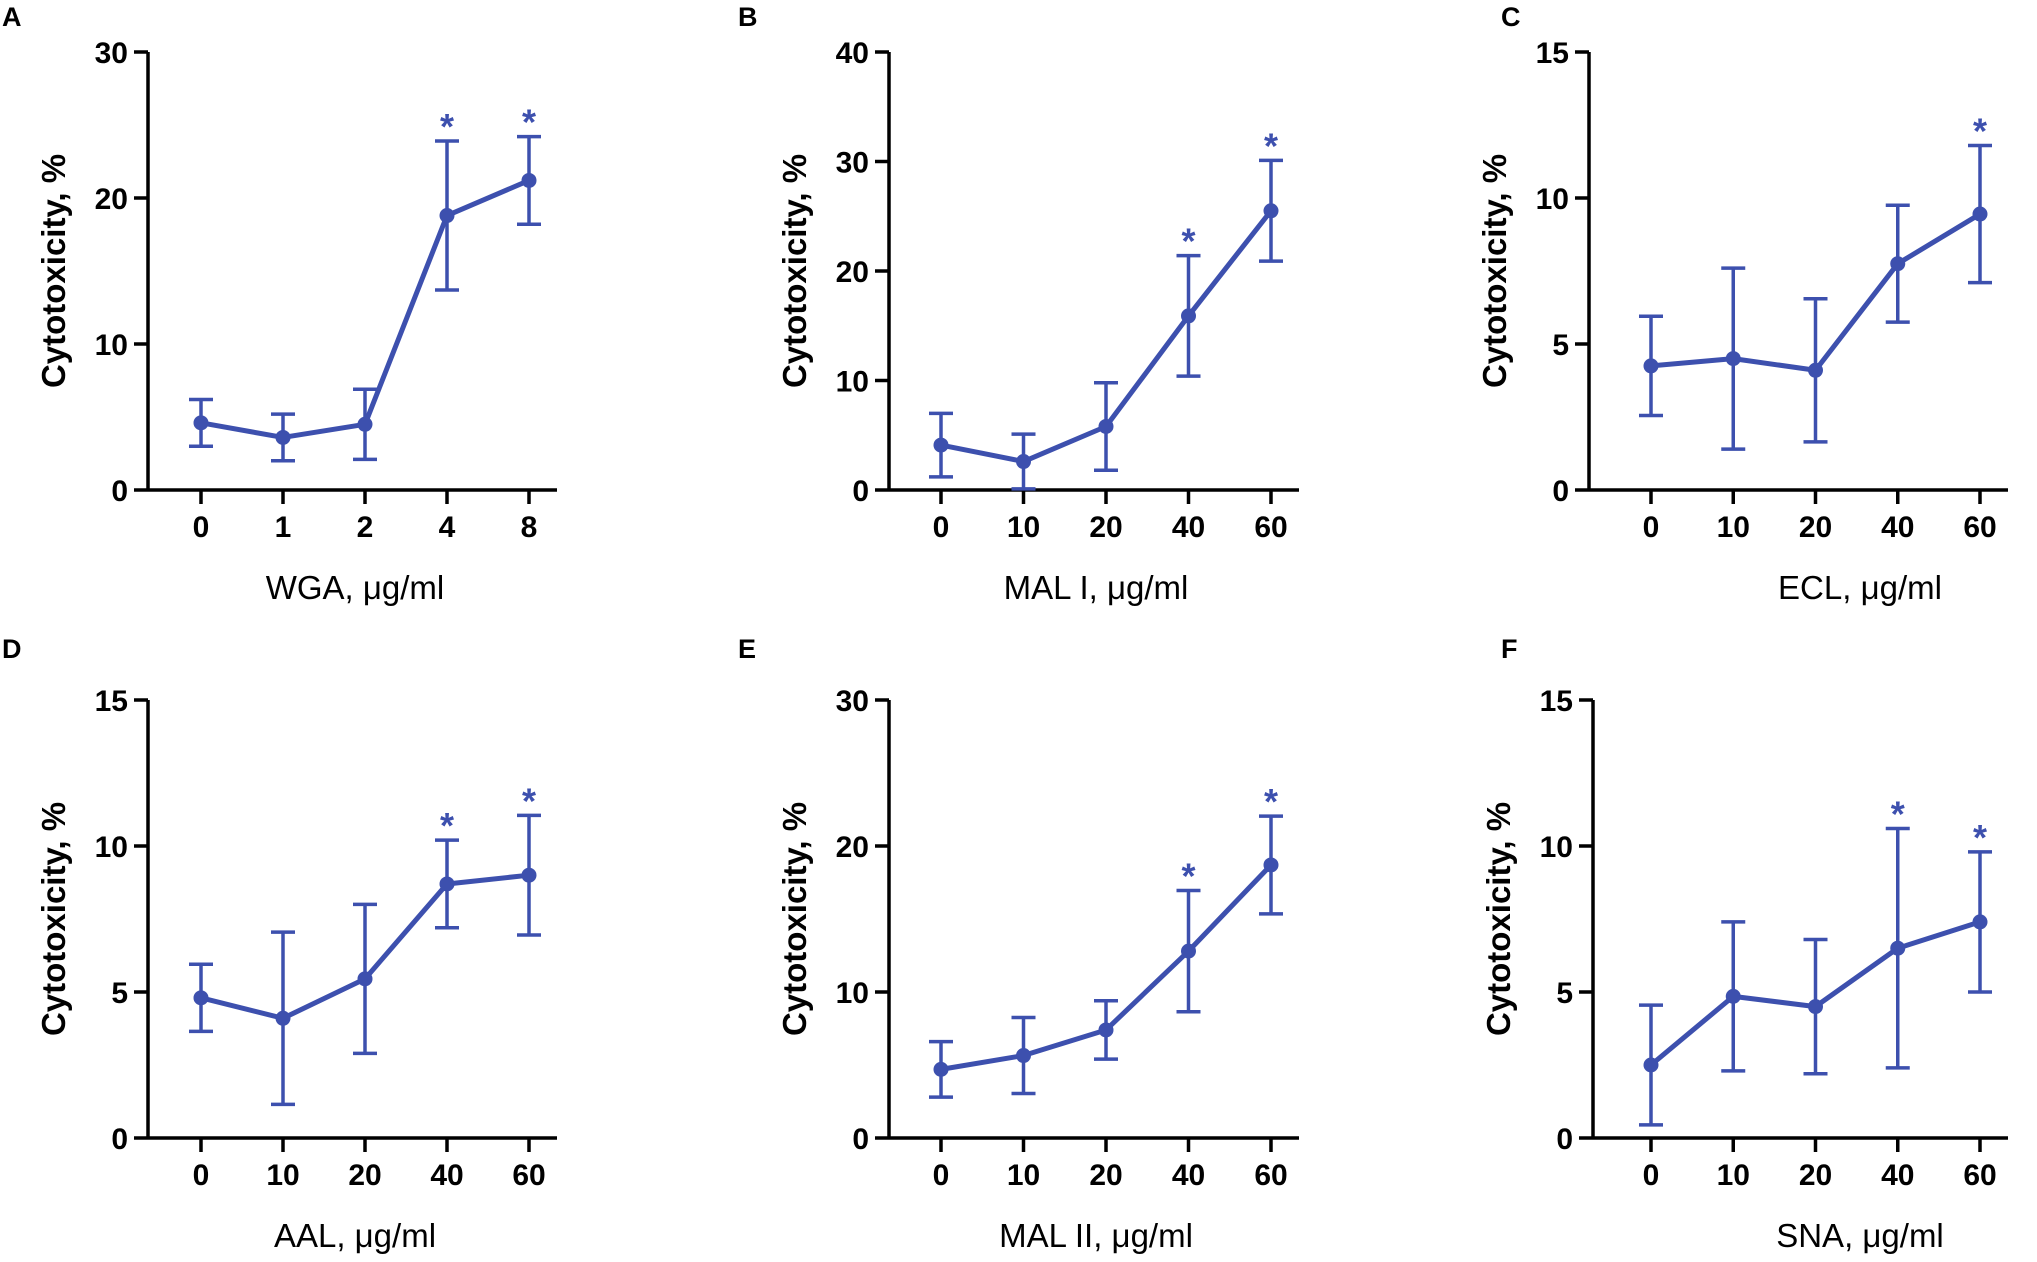  I want to click on x-axis-title: SNA, μg/ml, so click(1860, 1235).